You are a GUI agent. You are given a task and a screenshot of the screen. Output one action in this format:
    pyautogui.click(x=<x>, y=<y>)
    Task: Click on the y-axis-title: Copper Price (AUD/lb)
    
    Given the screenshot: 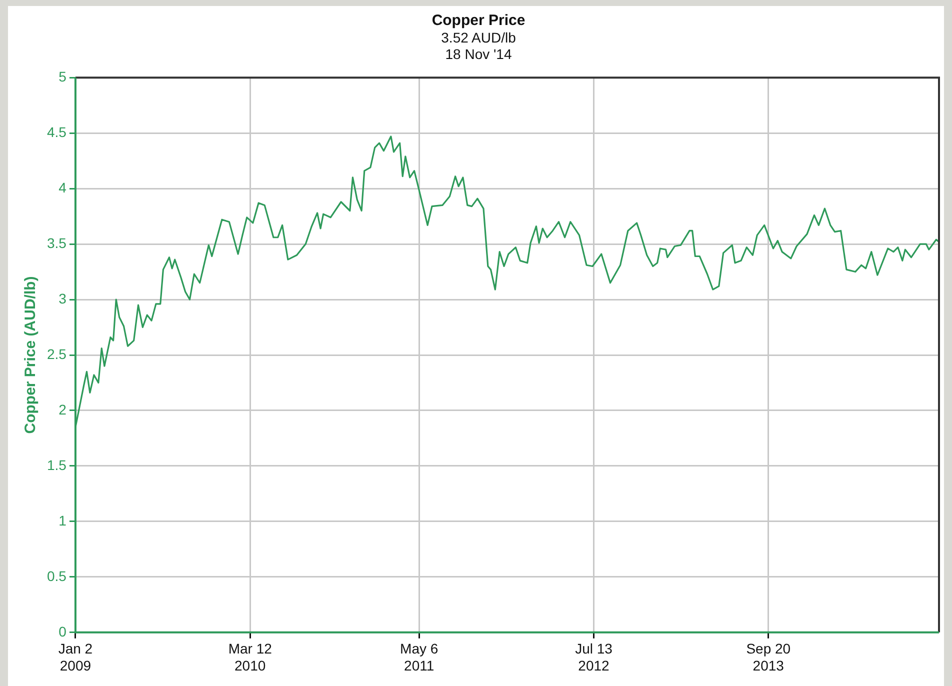 What is the action you would take?
    pyautogui.click(x=31, y=355)
    